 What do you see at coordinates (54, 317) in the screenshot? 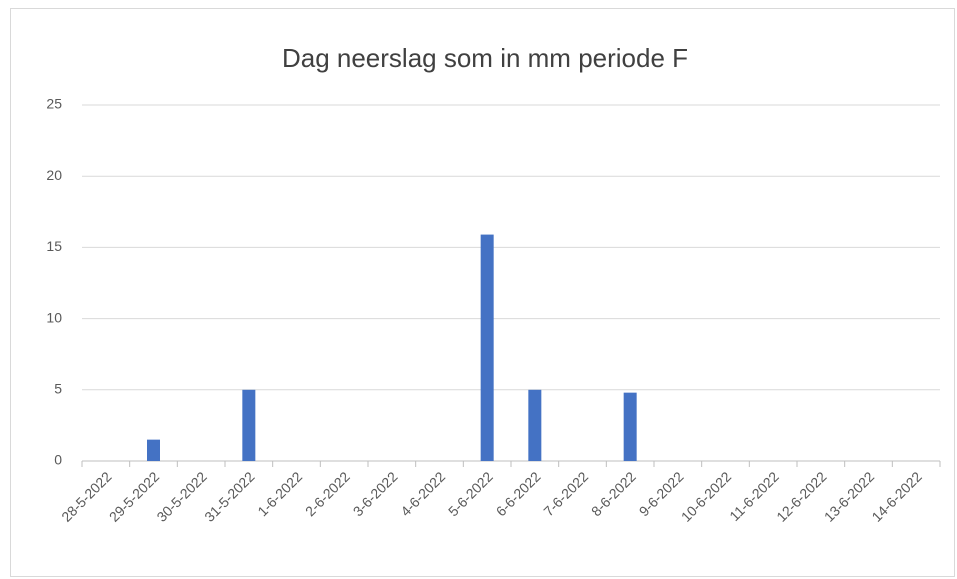
I see `y-tick-label: 10` at bounding box center [54, 317].